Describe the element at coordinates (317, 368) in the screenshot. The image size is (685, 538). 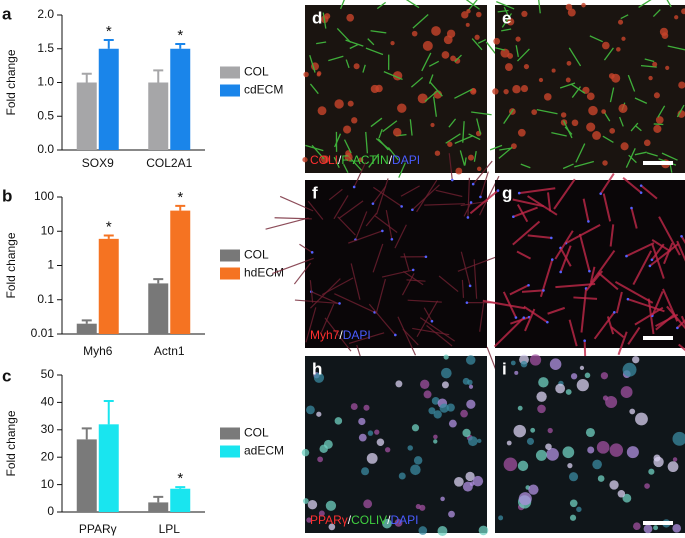
I see `panel-label: h` at that location.